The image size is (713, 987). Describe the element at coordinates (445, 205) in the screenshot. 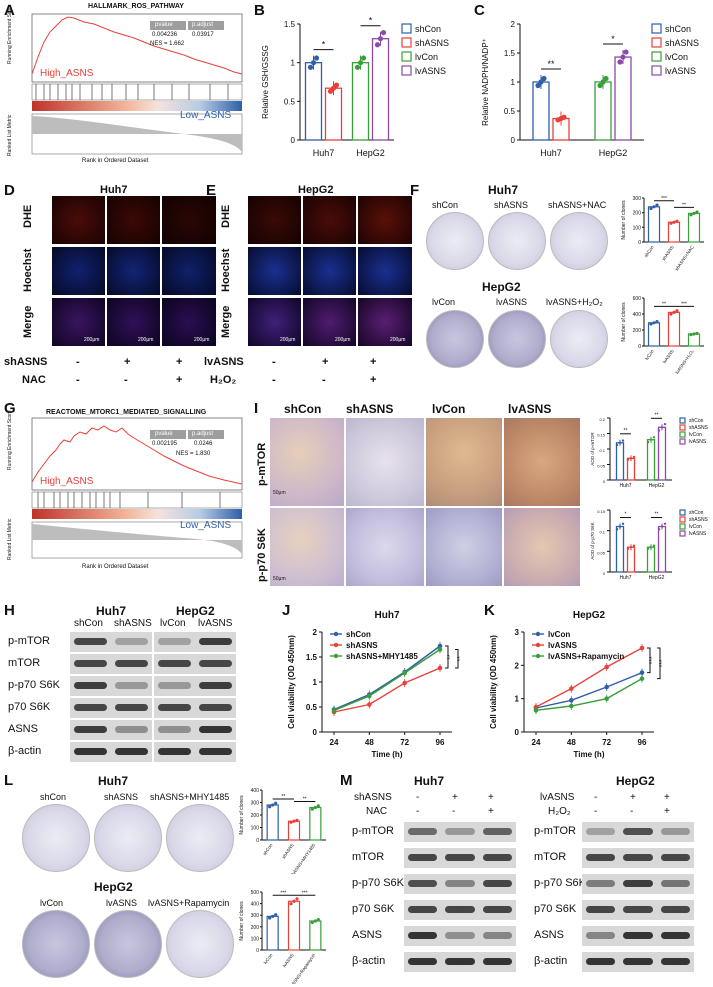

I see `f-label1-1: shCon` at that location.